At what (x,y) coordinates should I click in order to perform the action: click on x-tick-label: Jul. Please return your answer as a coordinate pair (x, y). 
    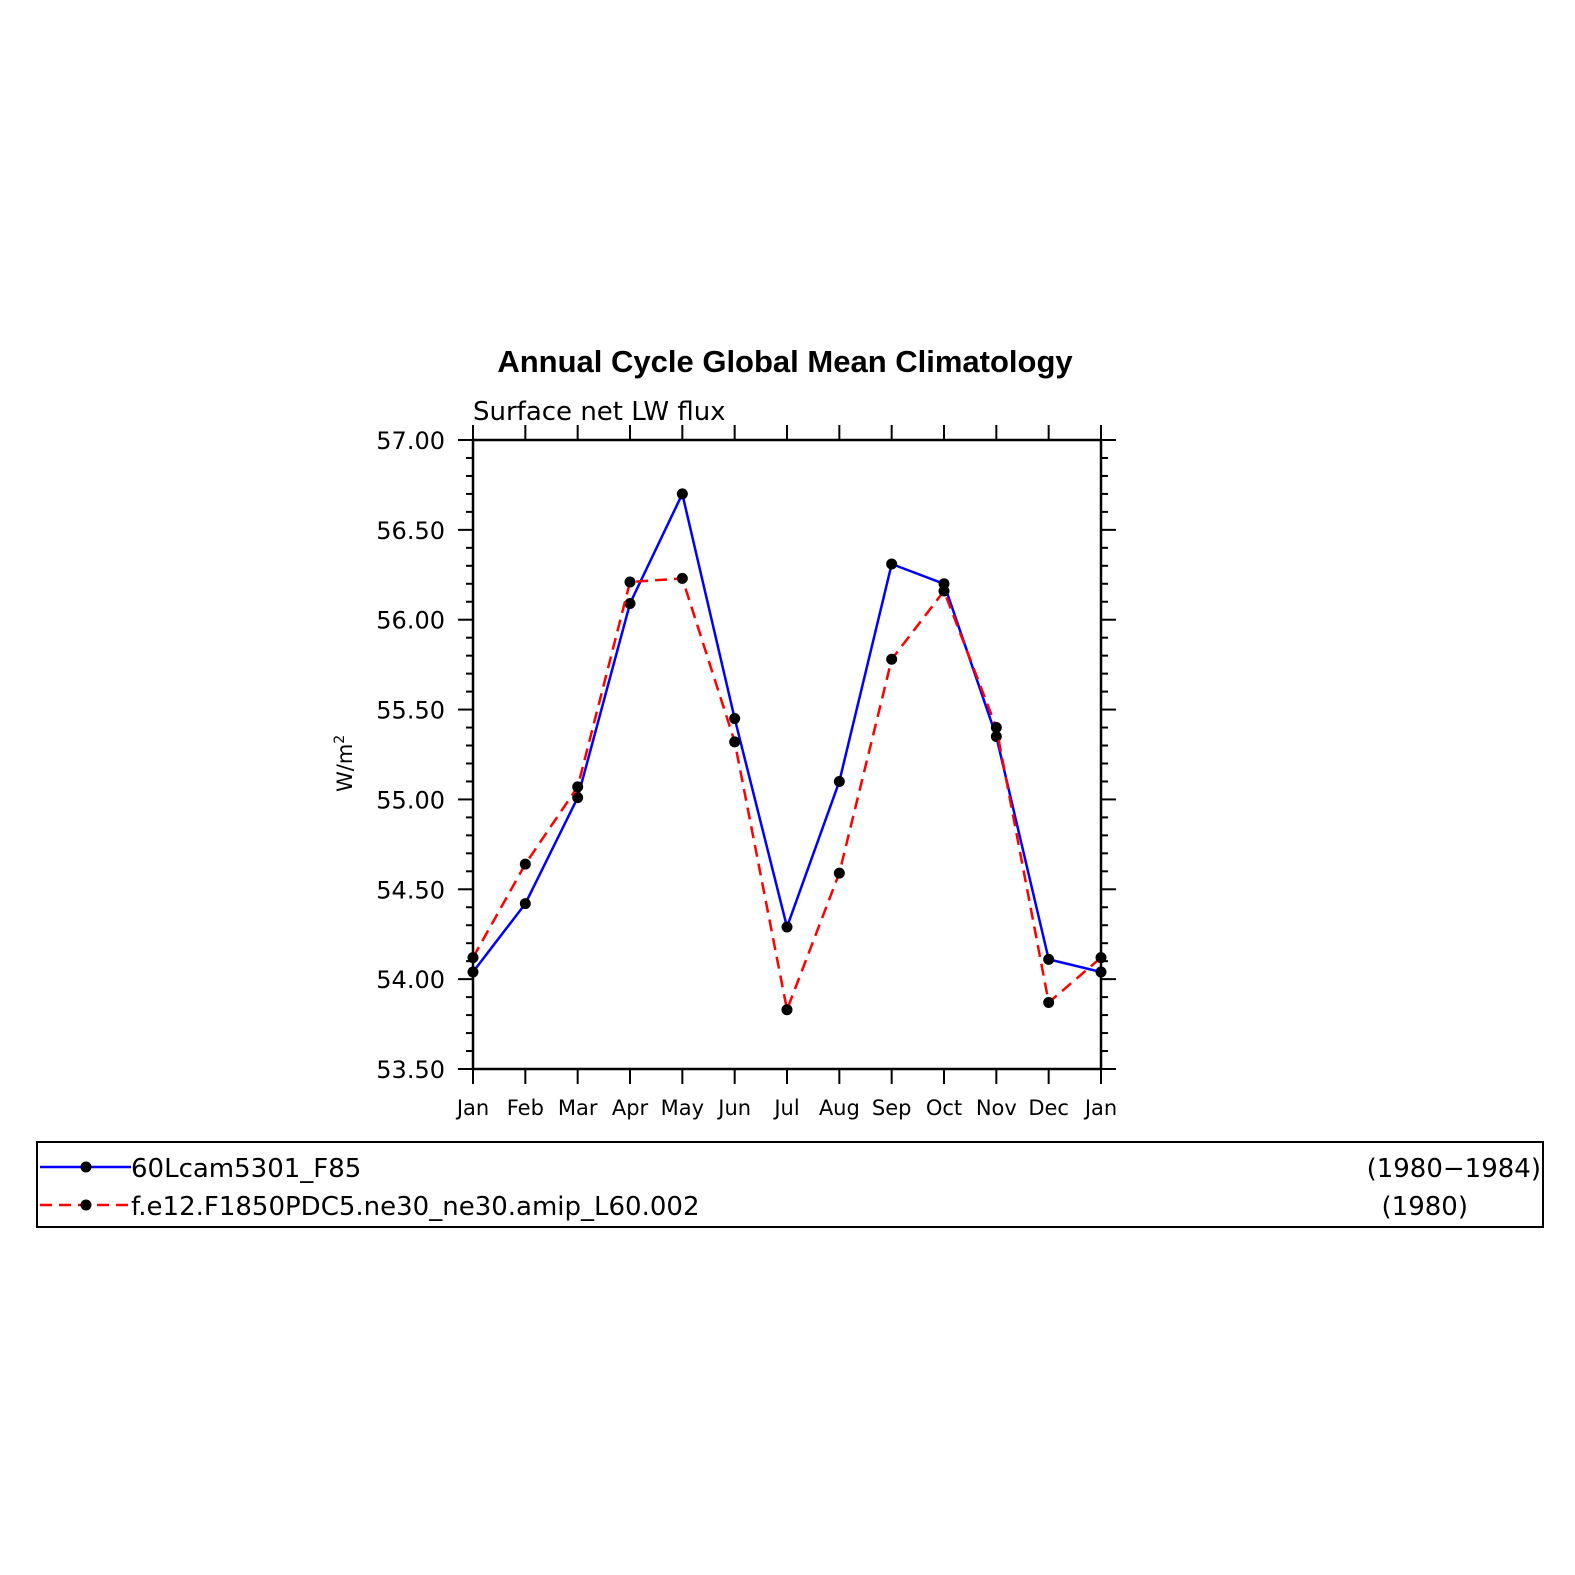
    Looking at the image, I should click on (785, 1108).